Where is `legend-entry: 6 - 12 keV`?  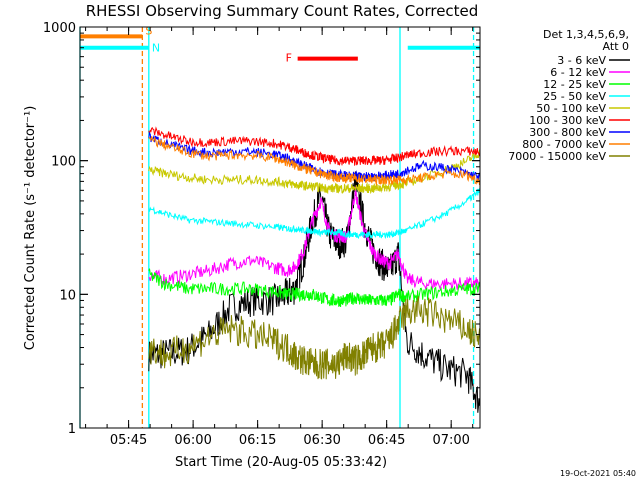
legend-entry: 6 - 12 keV is located at coordinates (578, 72).